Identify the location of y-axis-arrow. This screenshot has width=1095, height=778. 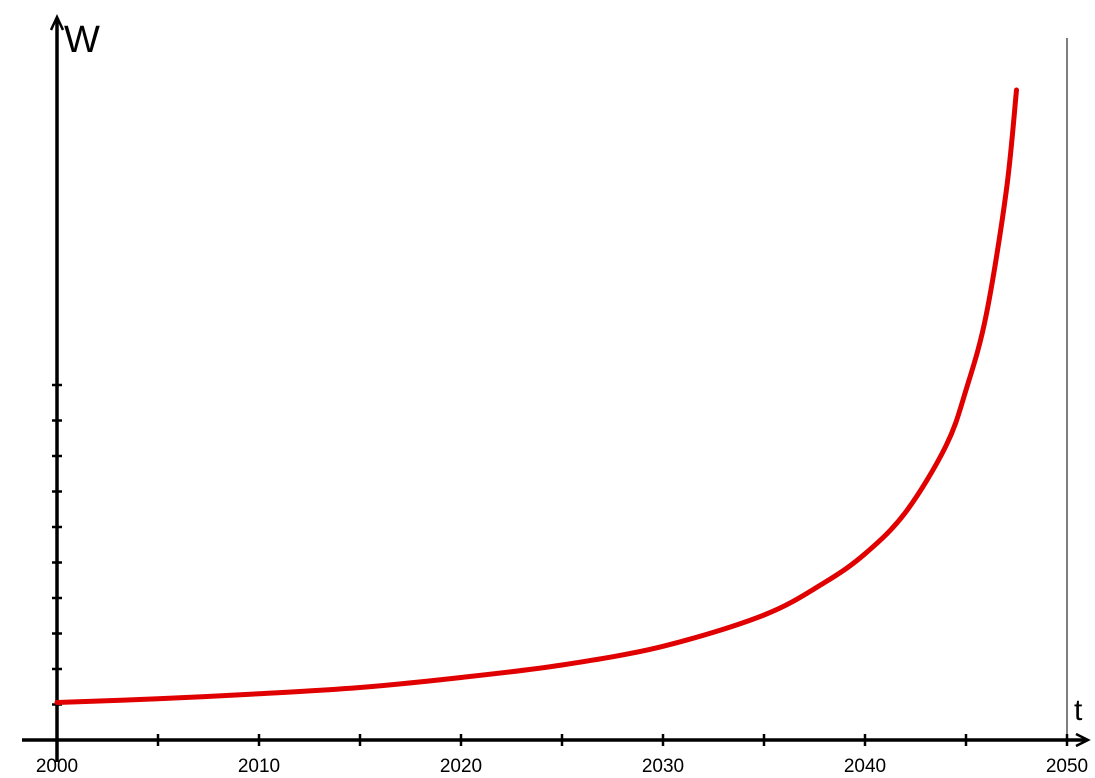
(57, 22).